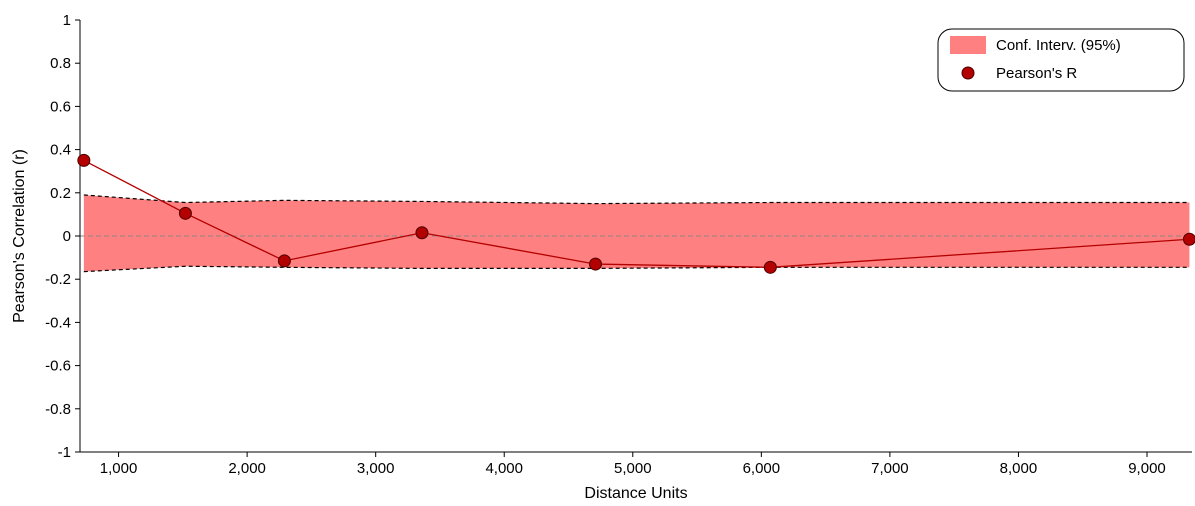  Describe the element at coordinates (1019, 468) in the screenshot. I see `x-tick-label: 8,000` at that location.